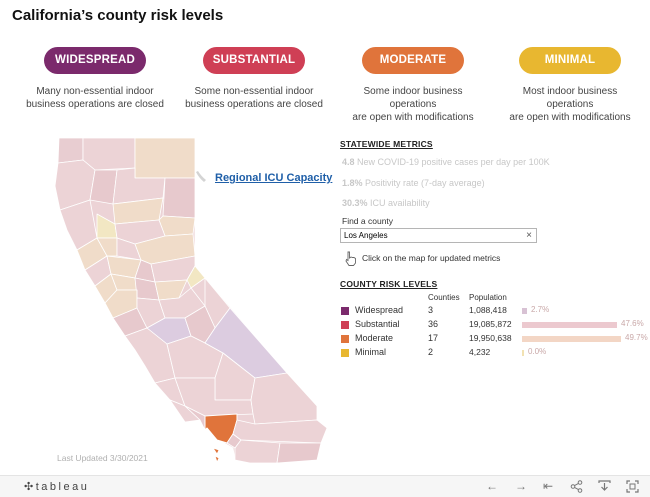 The height and width of the screenshot is (497, 650). What do you see at coordinates (374, 338) in the screenshot?
I see `legend-label: Moderate` at bounding box center [374, 338].